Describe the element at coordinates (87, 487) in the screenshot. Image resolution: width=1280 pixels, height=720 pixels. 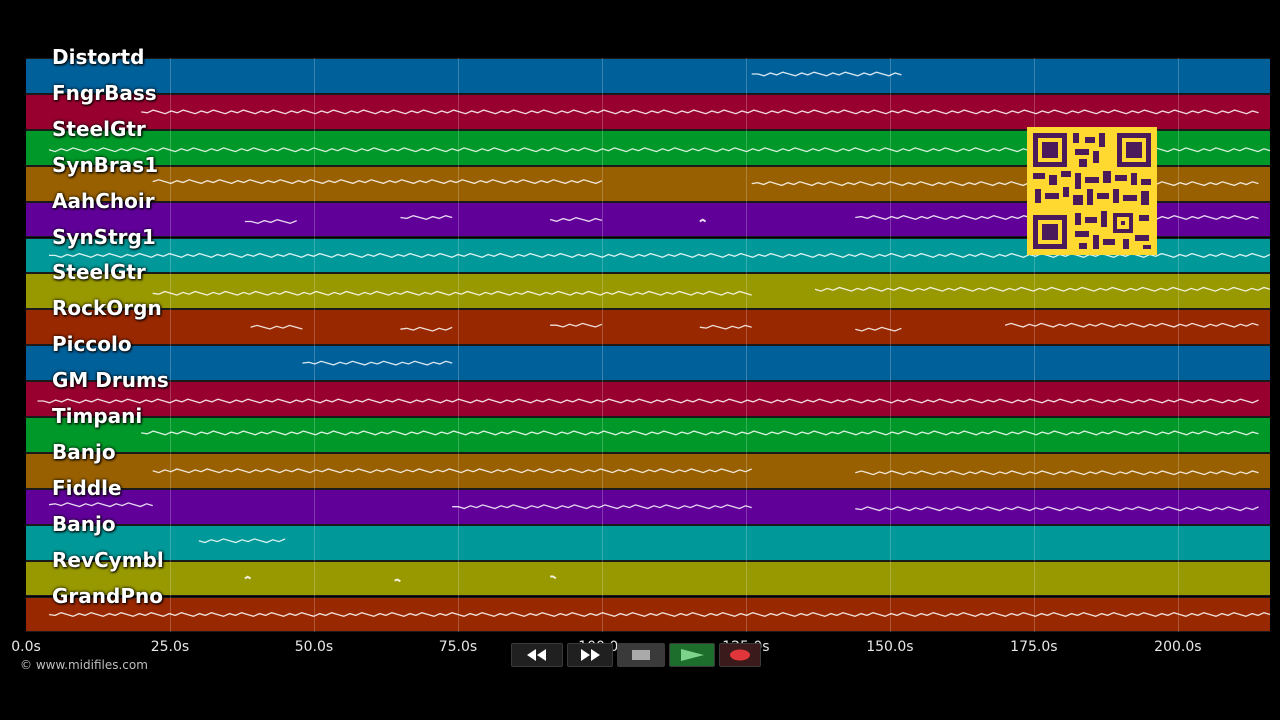
I see `track-label: Fiddle` at that location.